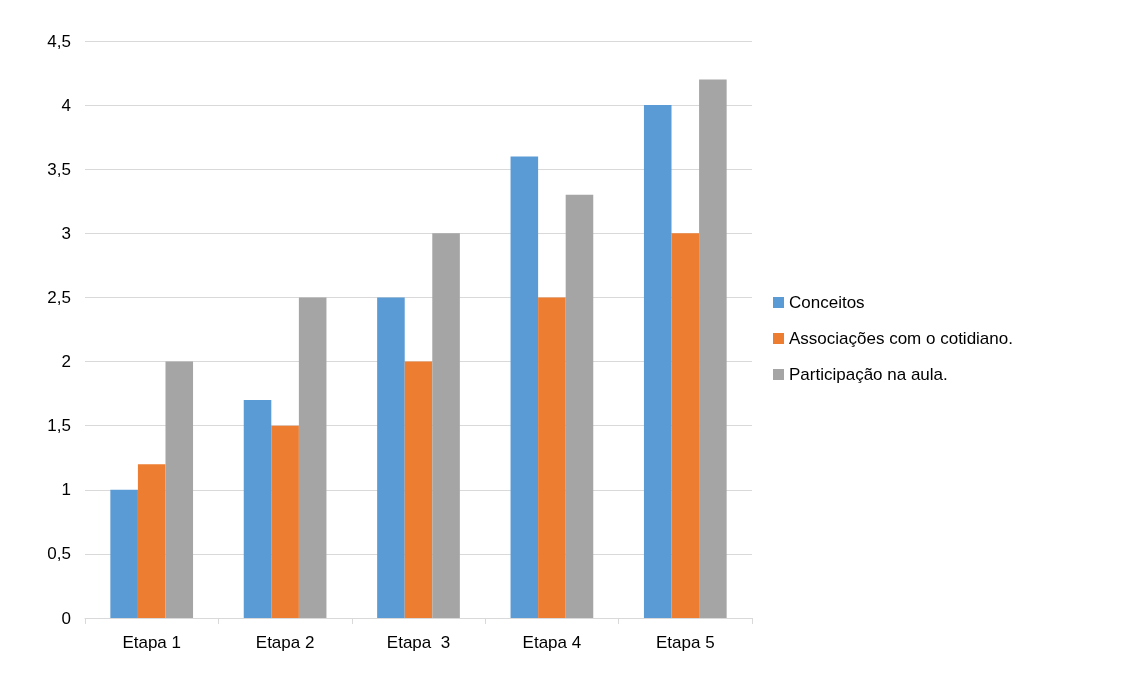  Describe the element at coordinates (59, 297) in the screenshot. I see `y-tick-label: 2,5` at that location.